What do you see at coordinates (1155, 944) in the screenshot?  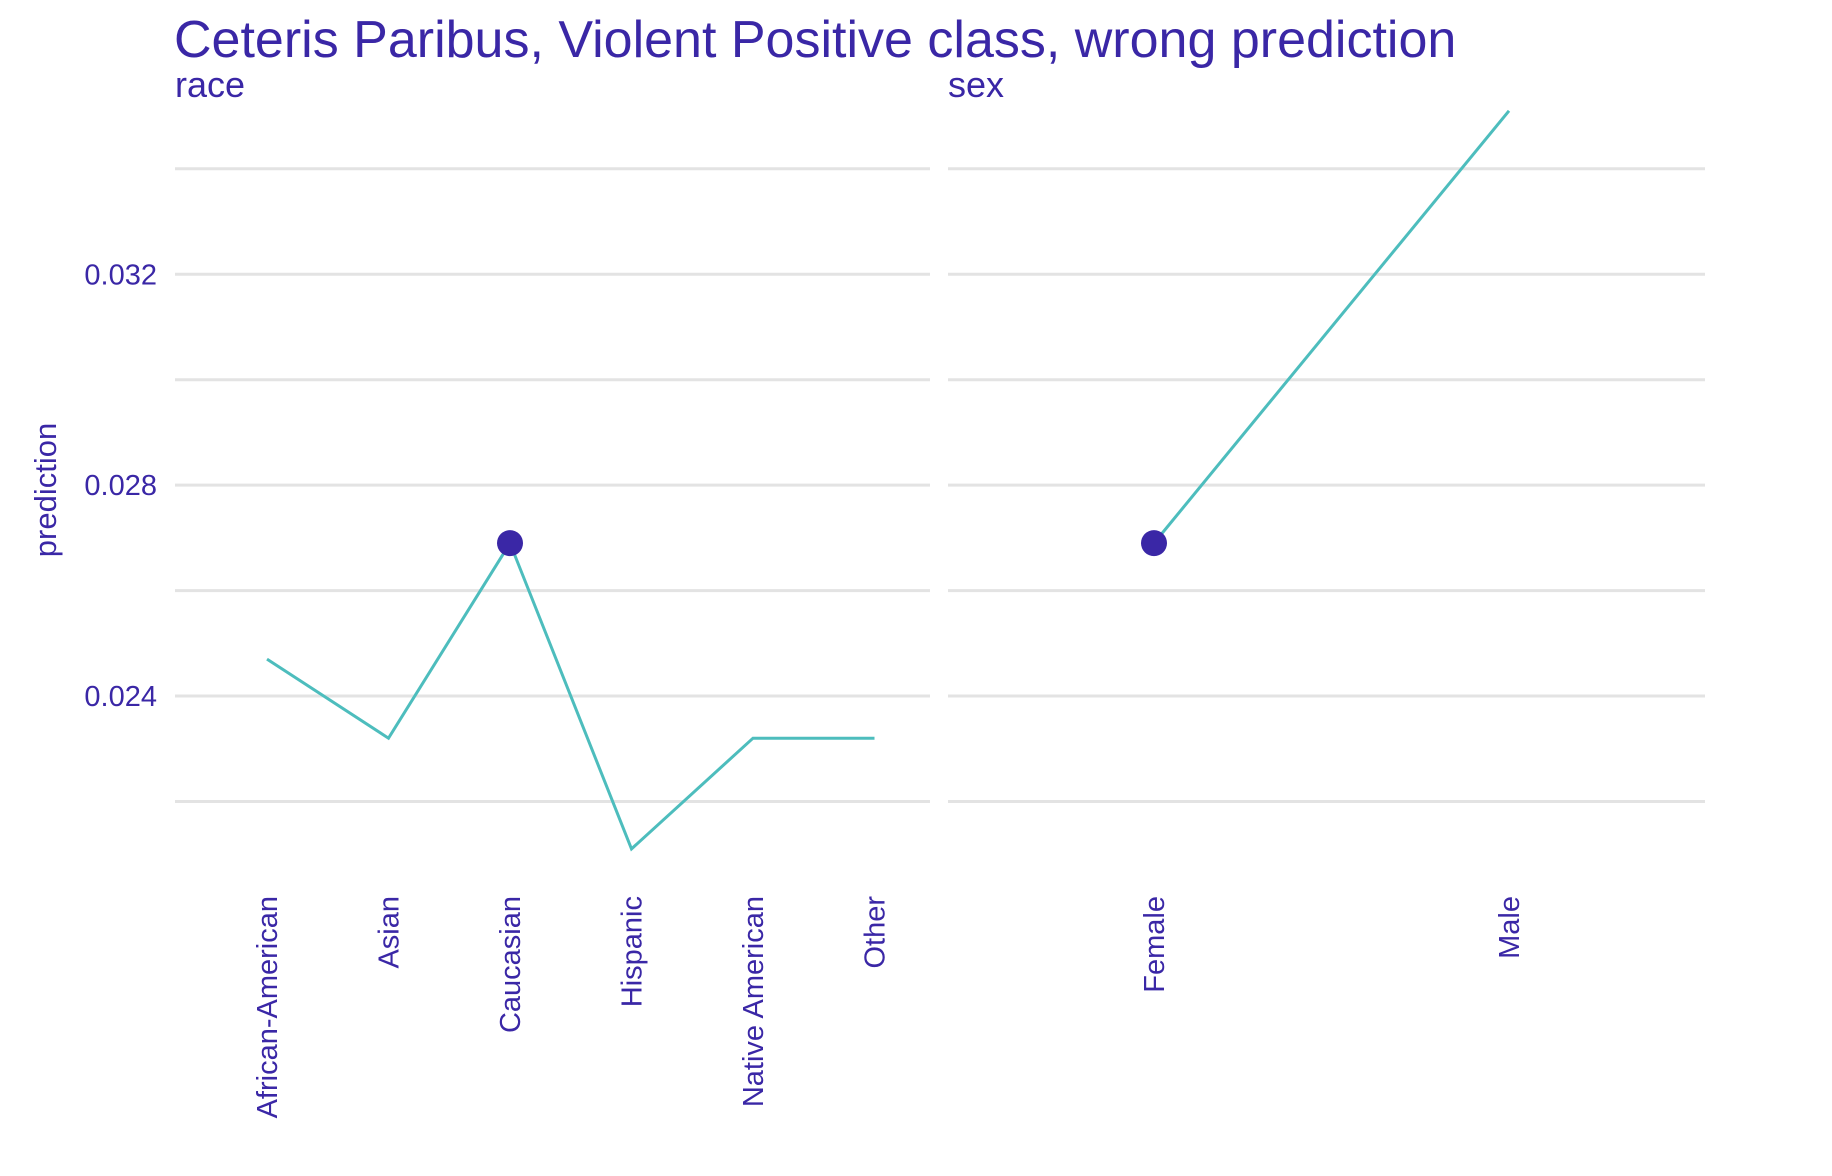 I see `x-tick-label: Female` at bounding box center [1155, 944].